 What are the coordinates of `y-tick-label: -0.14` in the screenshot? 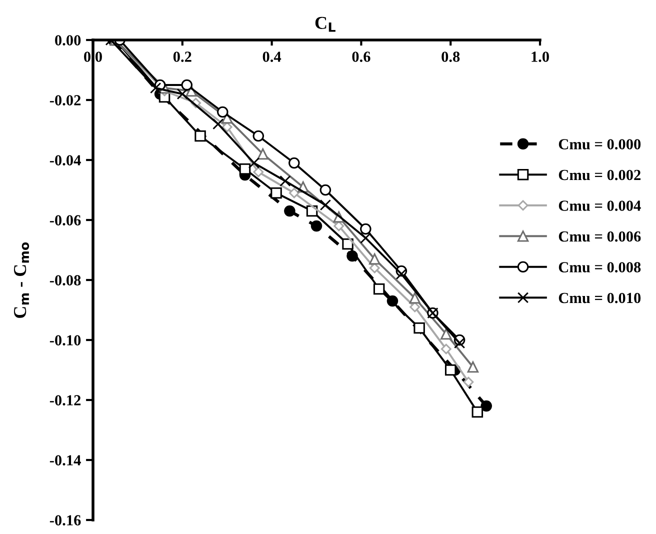 It's located at (65, 460).